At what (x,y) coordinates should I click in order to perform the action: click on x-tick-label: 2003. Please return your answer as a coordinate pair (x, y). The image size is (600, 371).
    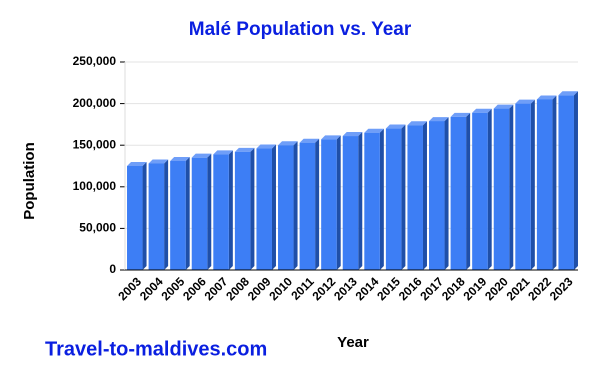
    Looking at the image, I should click on (129, 288).